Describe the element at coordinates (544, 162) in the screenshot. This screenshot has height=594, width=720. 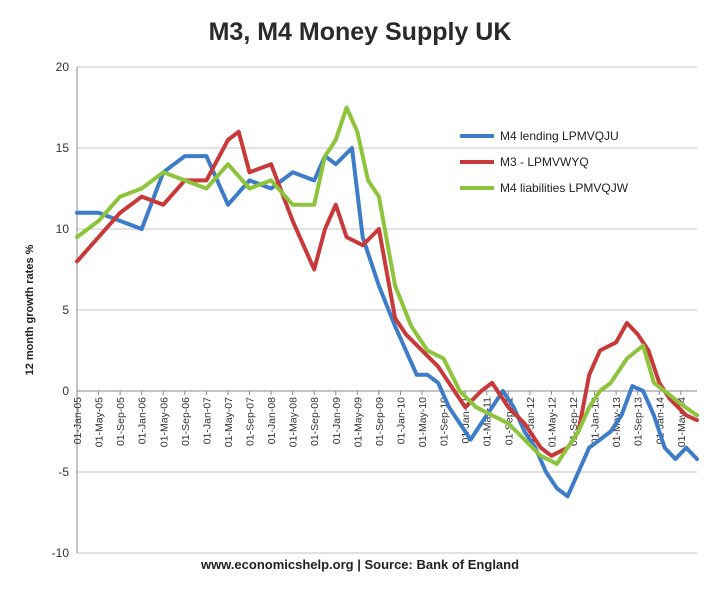
I see `legend-label-2: M3 - LPMVWYQ` at that location.